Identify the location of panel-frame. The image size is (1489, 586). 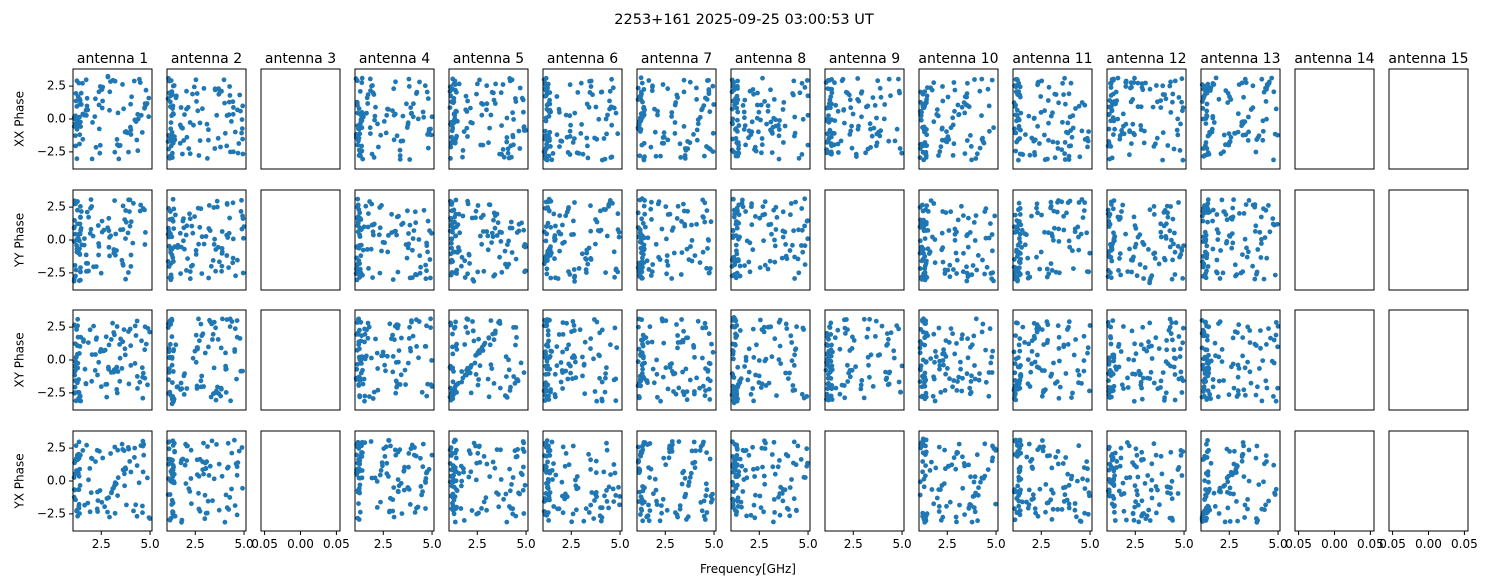
(1146, 119).